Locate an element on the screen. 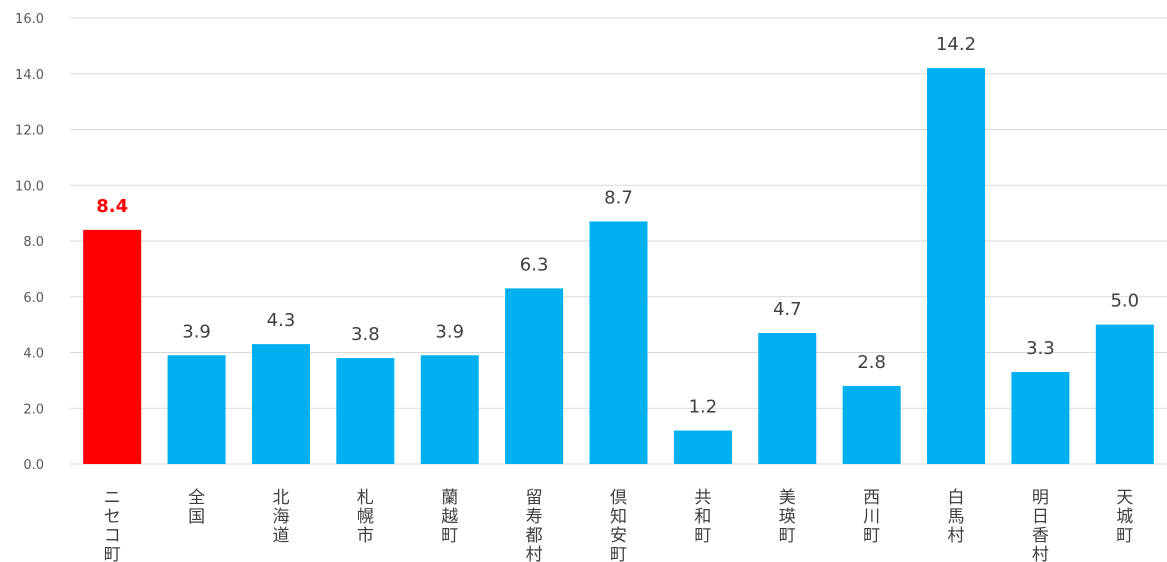  data-label: 3.8 is located at coordinates (365, 334).